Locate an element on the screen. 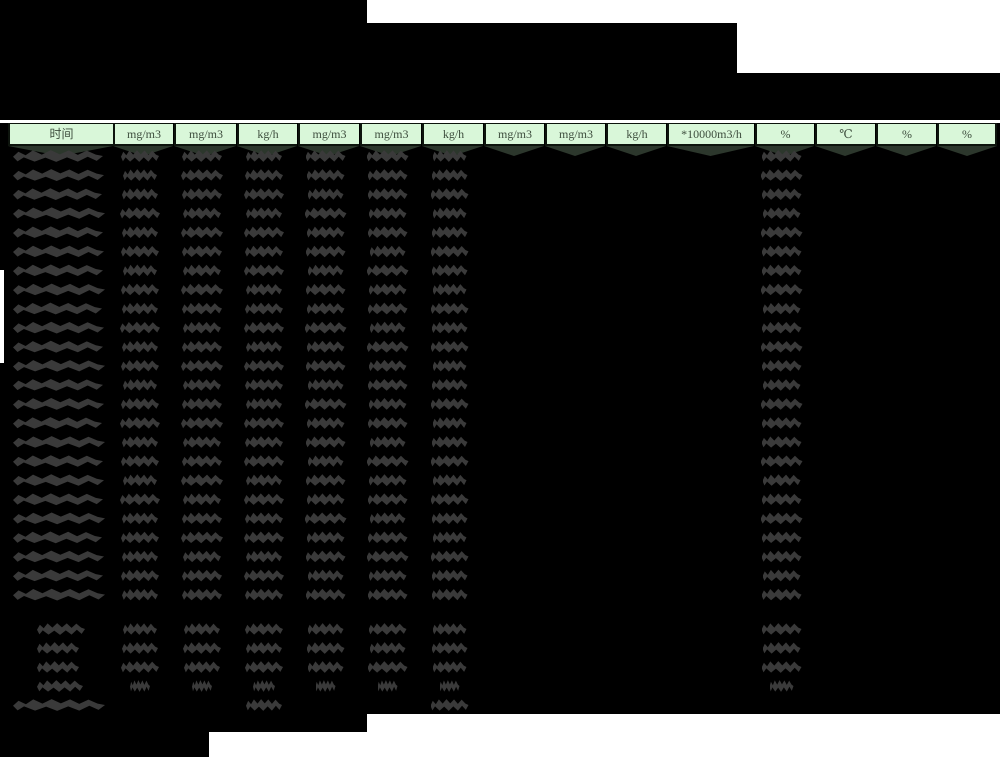 This screenshot has width=1000, height=757. header-cell-11: % is located at coordinates (784, 134).